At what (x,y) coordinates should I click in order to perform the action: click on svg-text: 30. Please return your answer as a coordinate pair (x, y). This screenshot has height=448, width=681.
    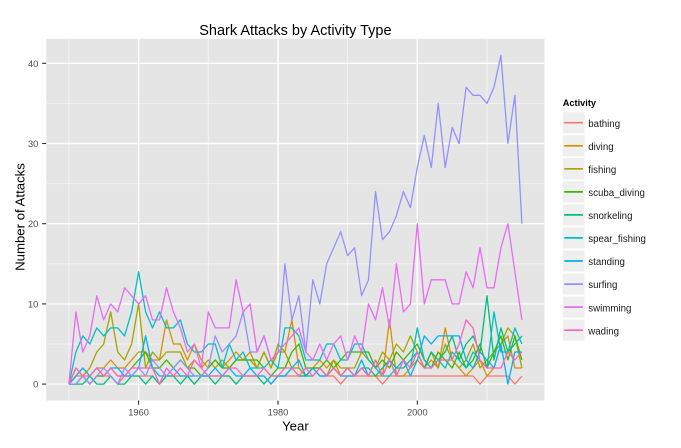
    Looking at the image, I should click on (33, 144).